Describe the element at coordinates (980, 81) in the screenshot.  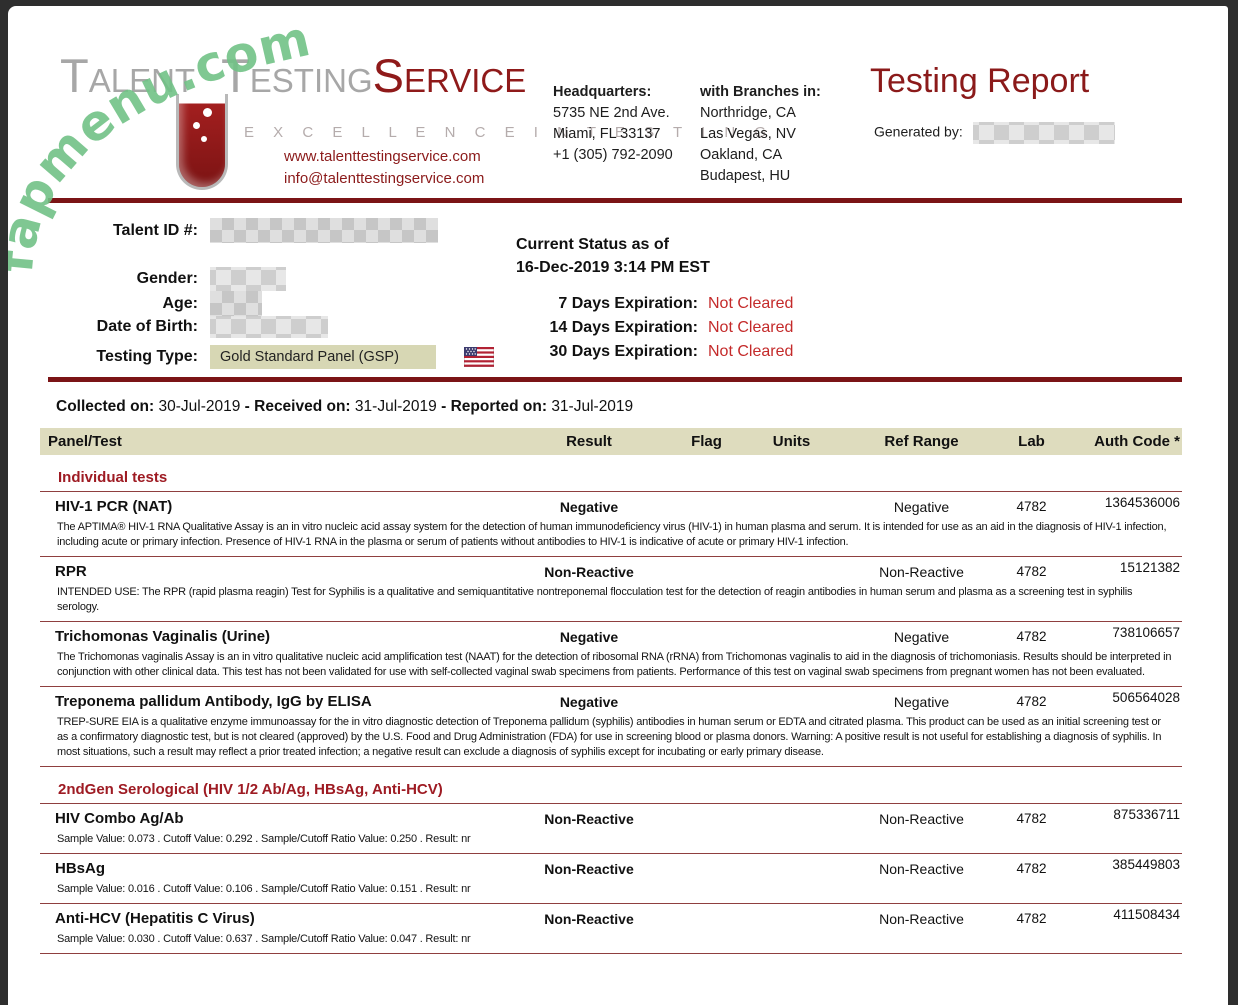
I see `report-title: Testing Report` at that location.